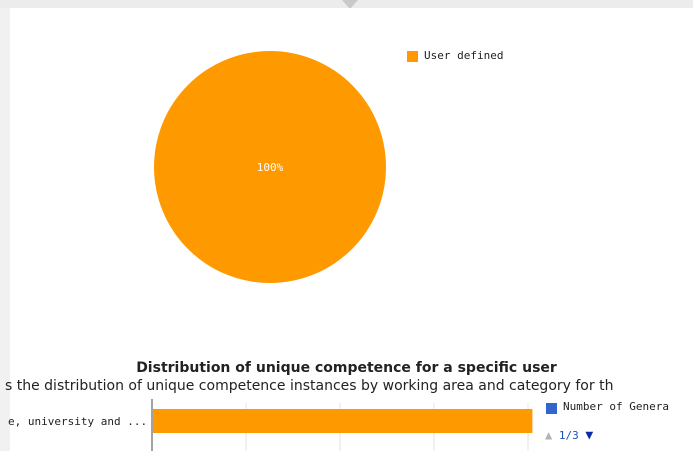 The width and height of the screenshot is (693, 451). I want to click on collapse-caret-icon, so click(350, 4).